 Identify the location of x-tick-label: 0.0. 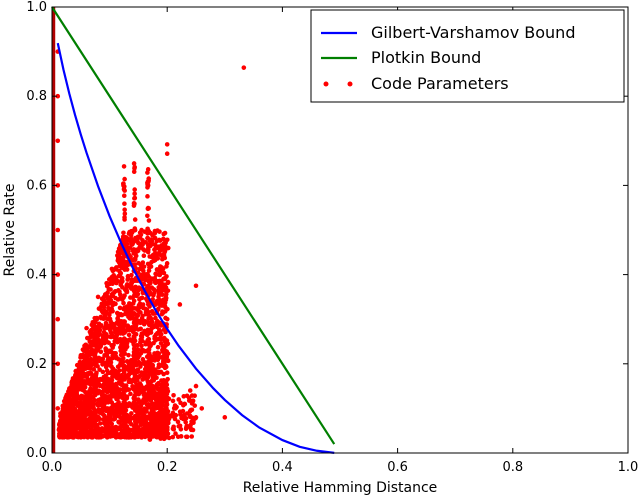
(52, 467).